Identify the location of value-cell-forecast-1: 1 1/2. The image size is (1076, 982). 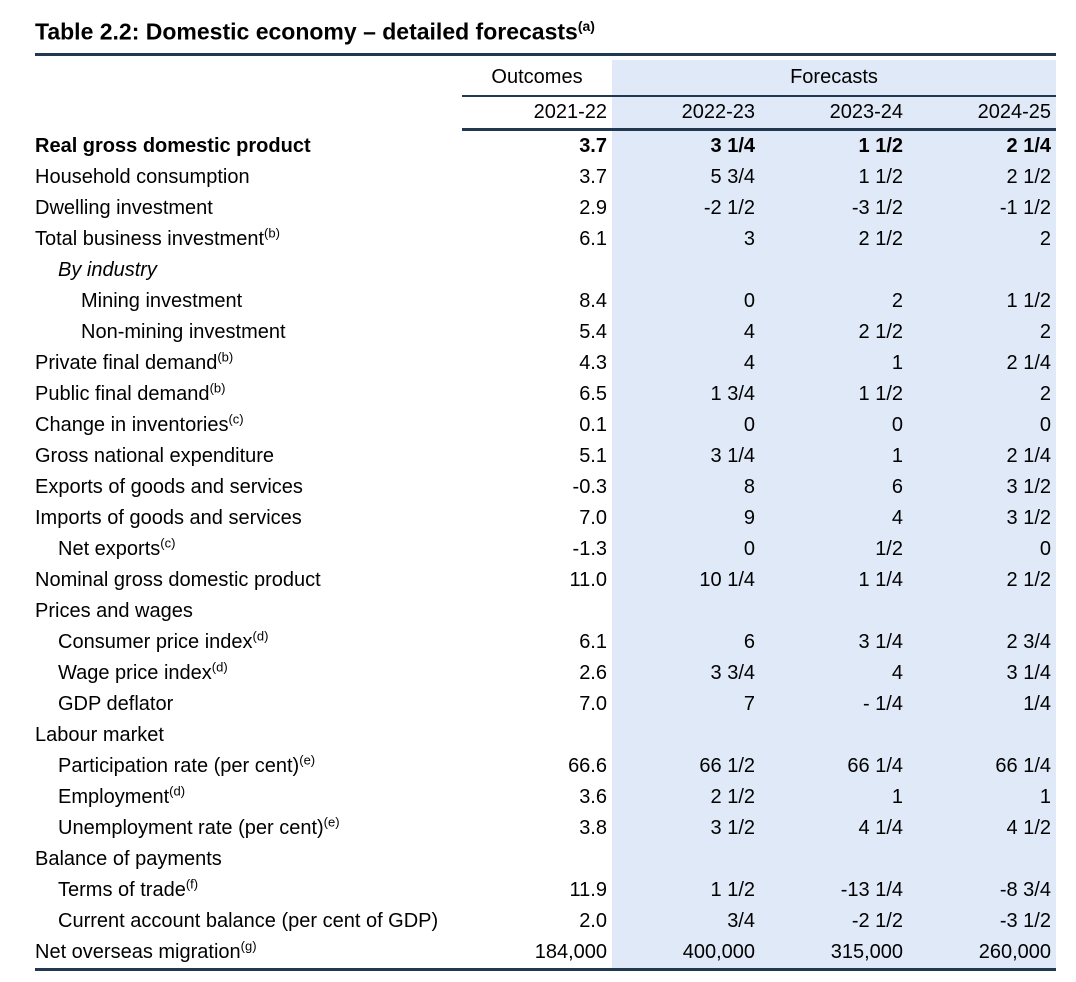
(686, 890).